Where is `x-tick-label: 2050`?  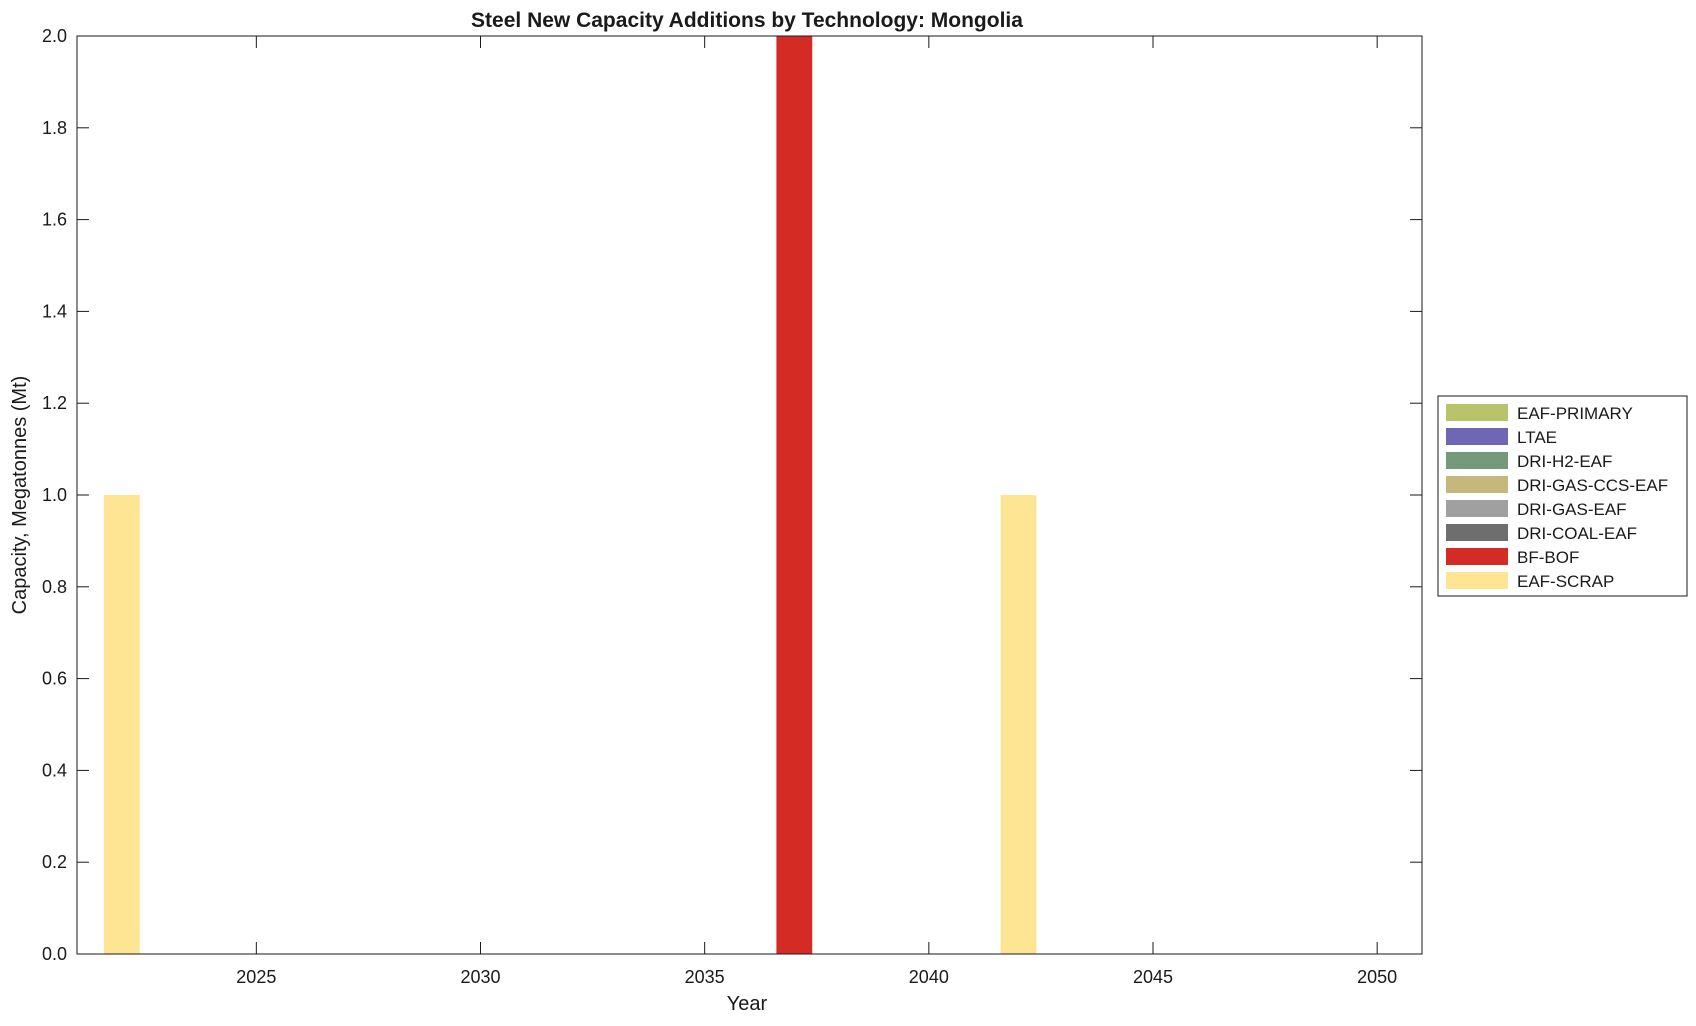 x-tick-label: 2050 is located at coordinates (1377, 977).